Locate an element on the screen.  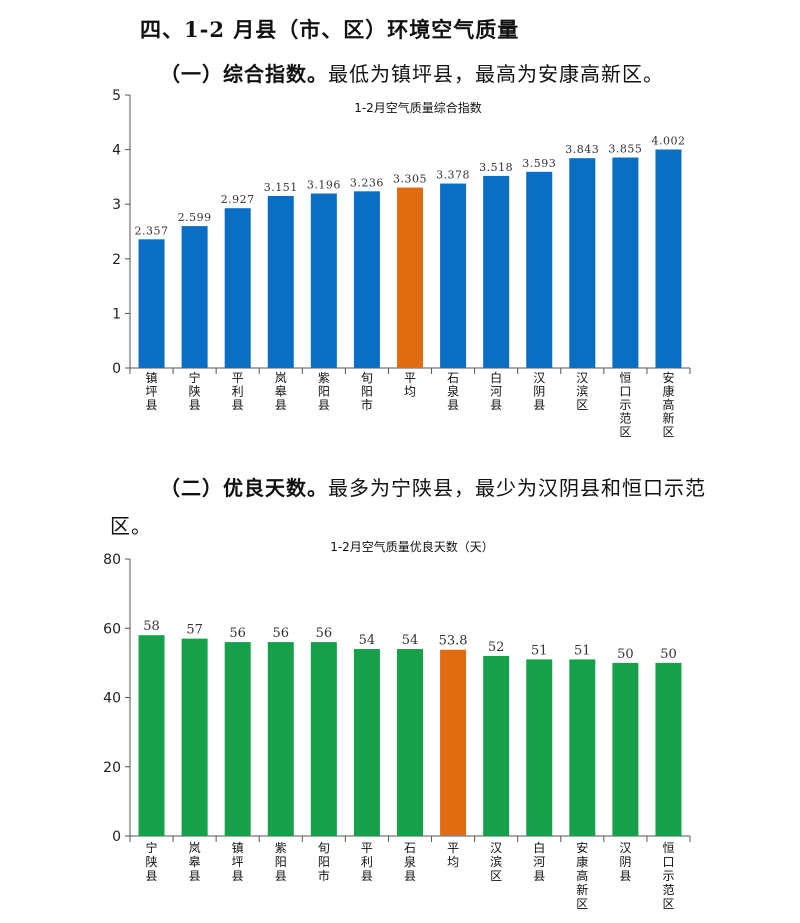
category-label-char: 示 is located at coordinates (668, 876).